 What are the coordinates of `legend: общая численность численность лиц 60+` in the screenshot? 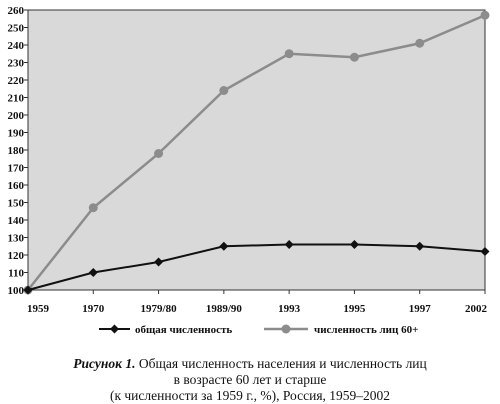 It's located at (258, 330).